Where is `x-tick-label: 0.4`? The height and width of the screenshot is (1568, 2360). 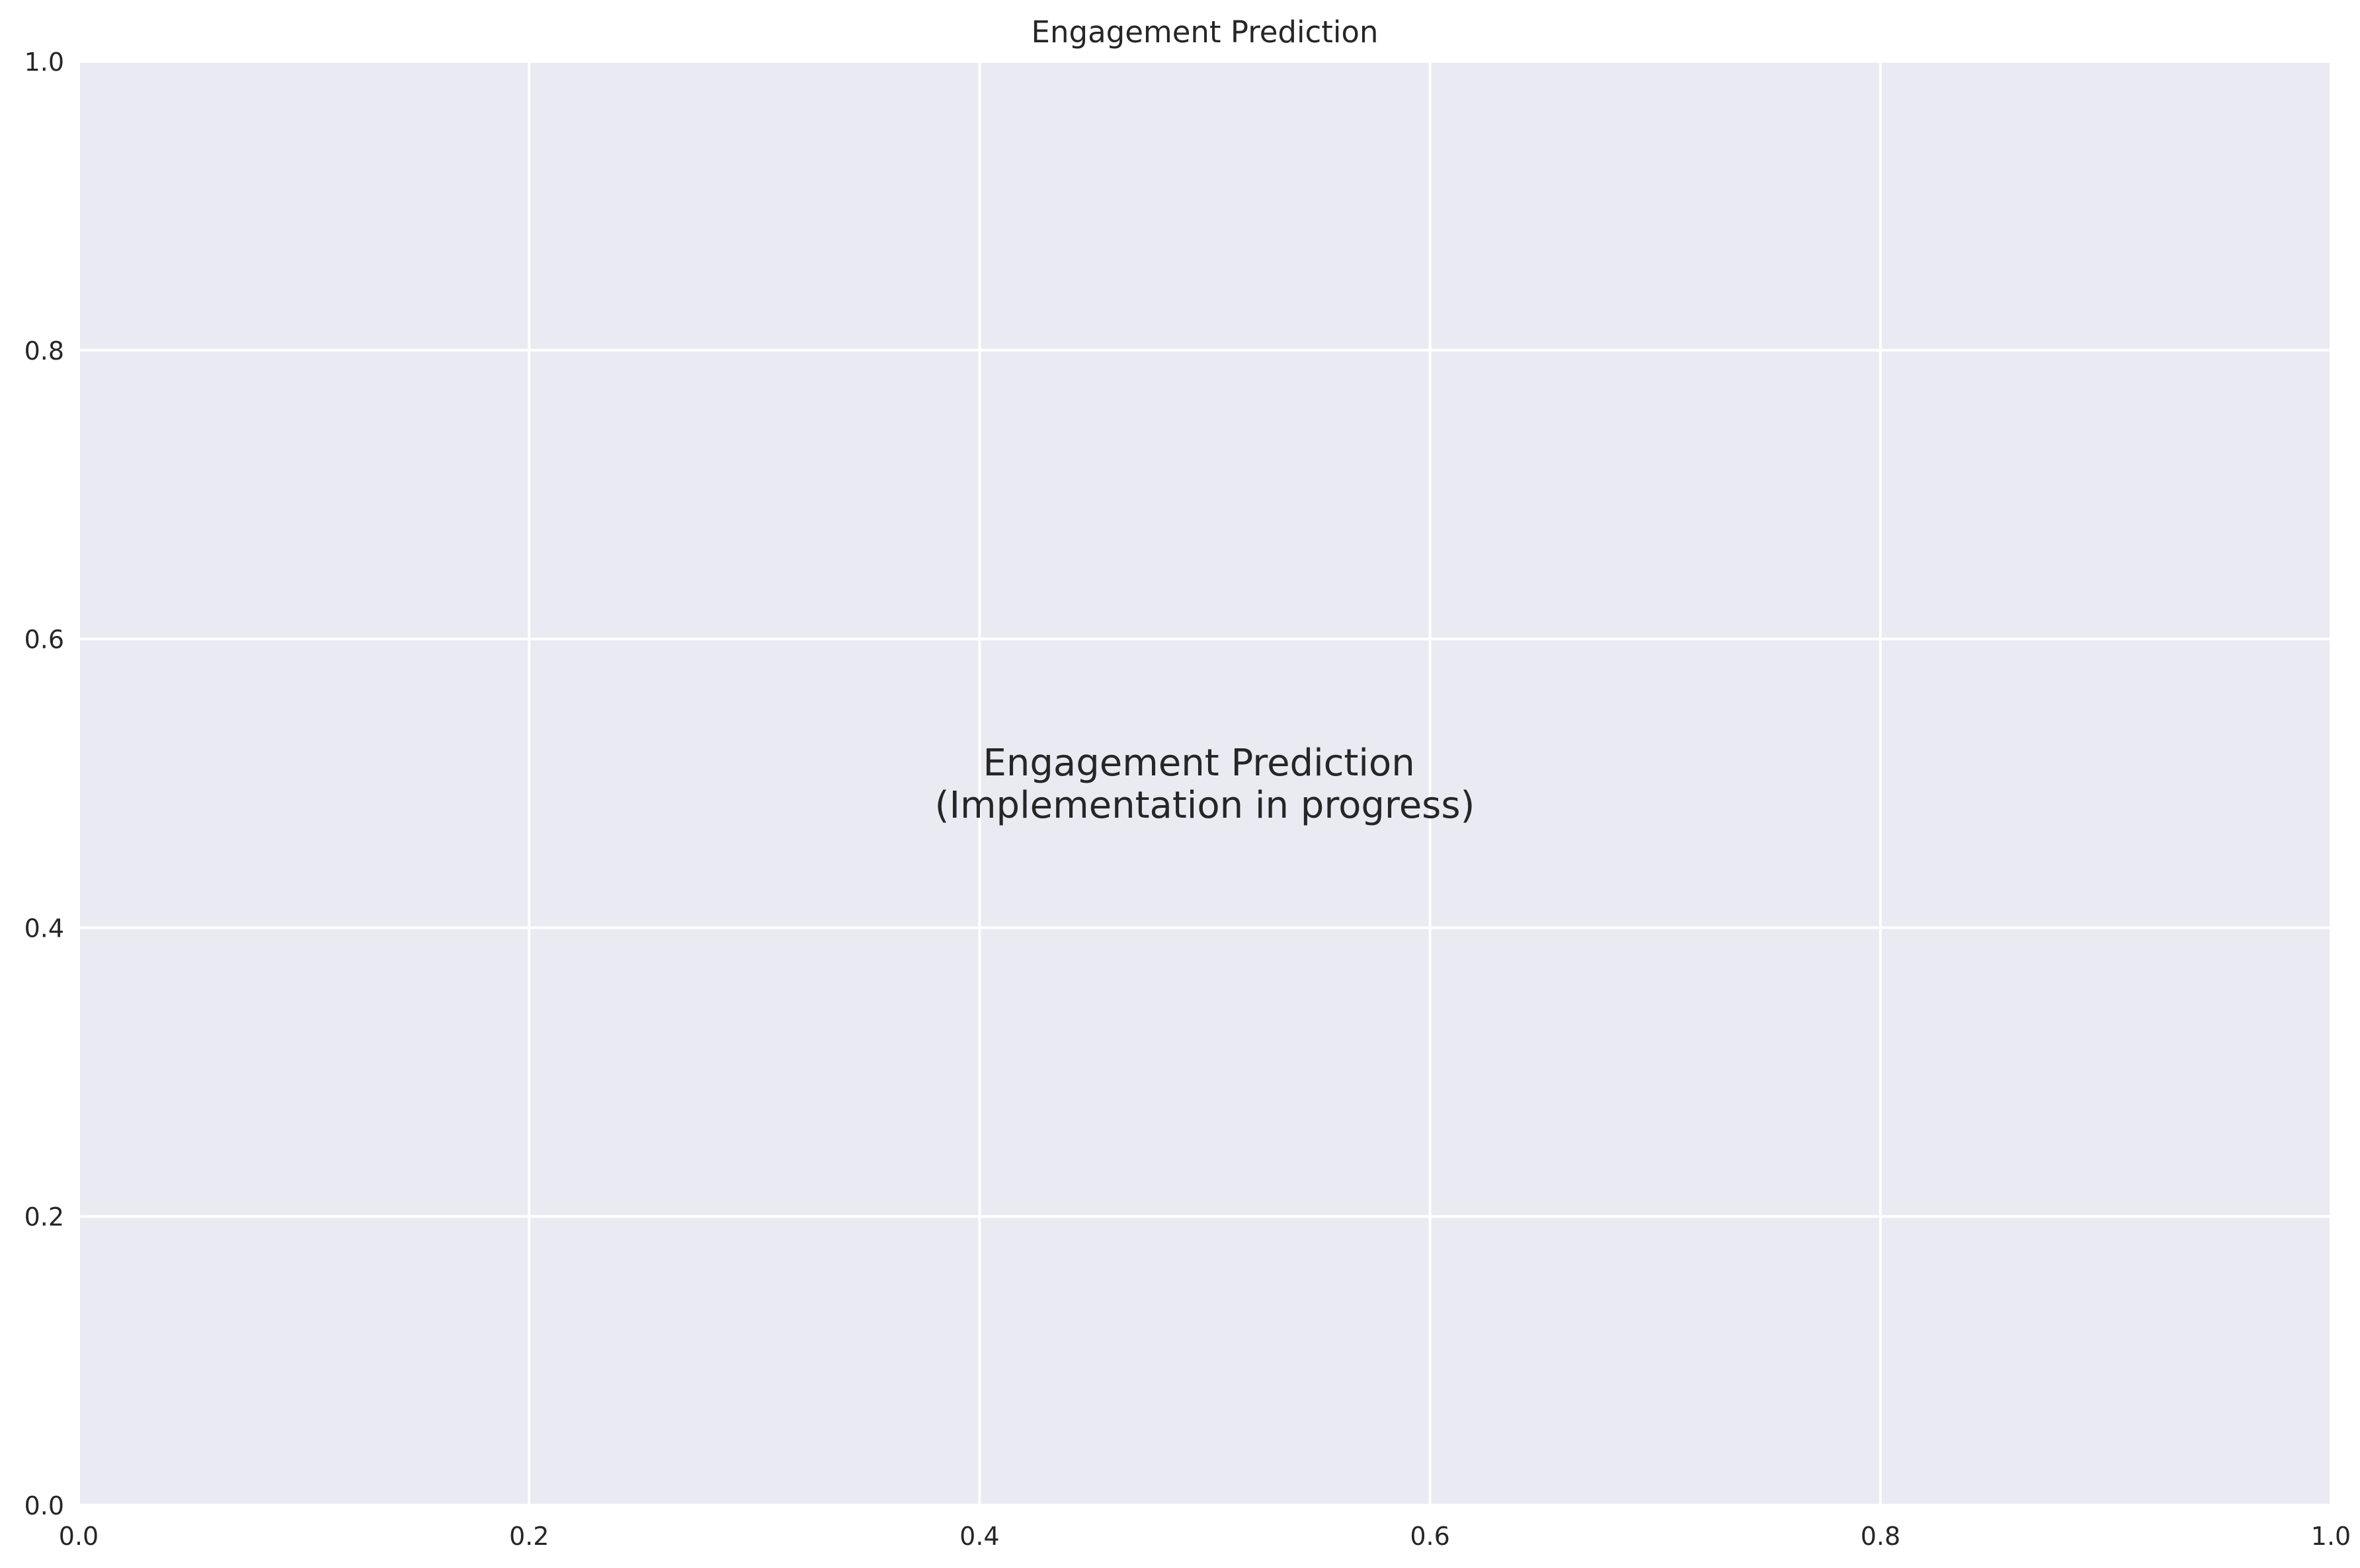 x-tick-label: 0.4 is located at coordinates (979, 1536).